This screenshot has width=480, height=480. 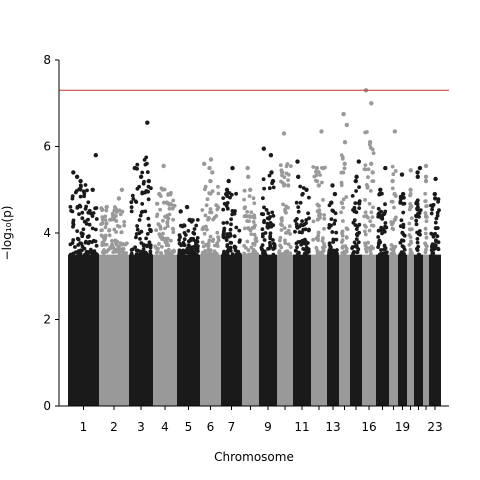 What do you see at coordinates (47, 320) in the screenshot?
I see `y-tick-label: 2` at bounding box center [47, 320].